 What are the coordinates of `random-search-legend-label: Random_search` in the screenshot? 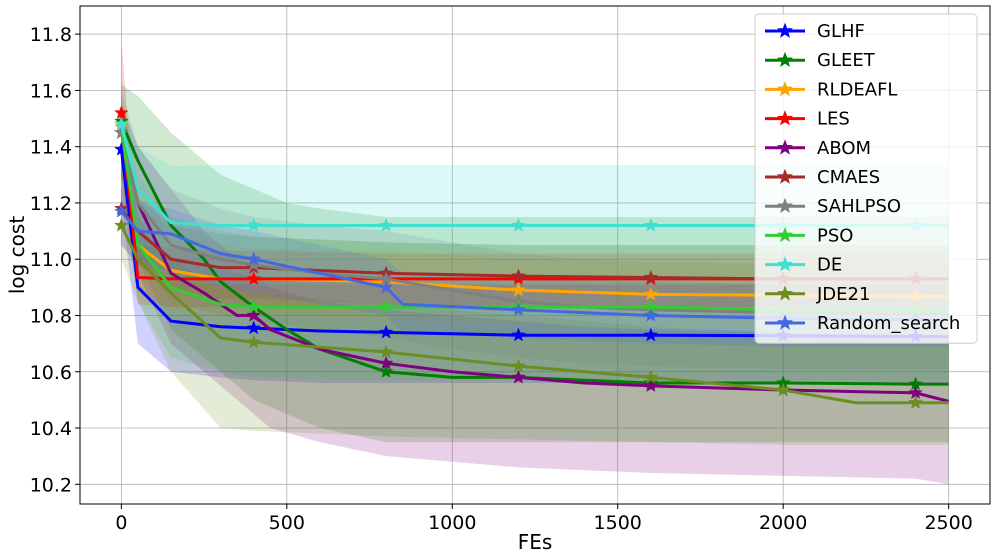 It's located at (888, 323).